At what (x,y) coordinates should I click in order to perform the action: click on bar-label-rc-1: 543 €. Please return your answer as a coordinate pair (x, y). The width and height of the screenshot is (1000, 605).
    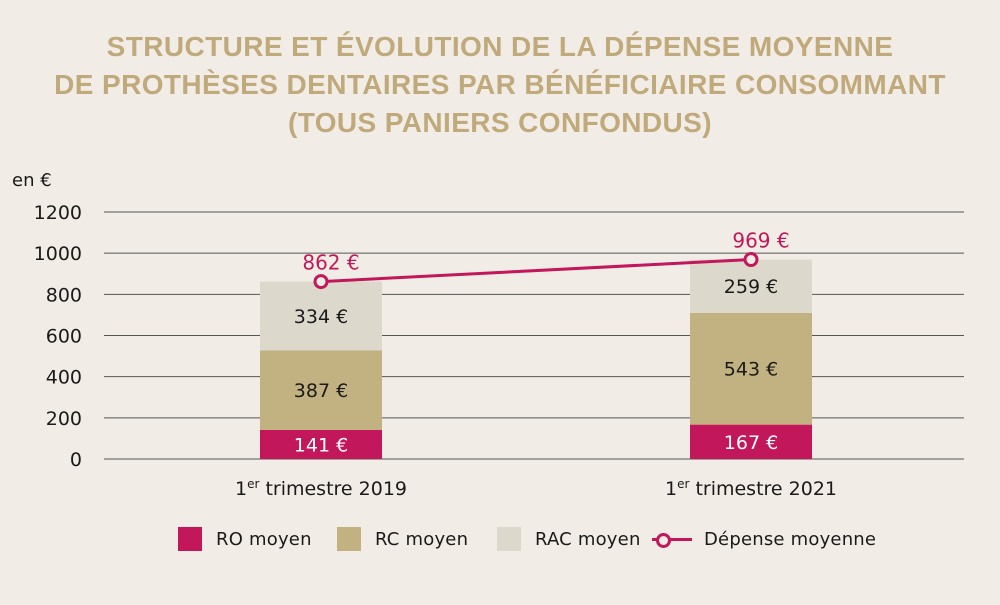
    Looking at the image, I should click on (751, 370).